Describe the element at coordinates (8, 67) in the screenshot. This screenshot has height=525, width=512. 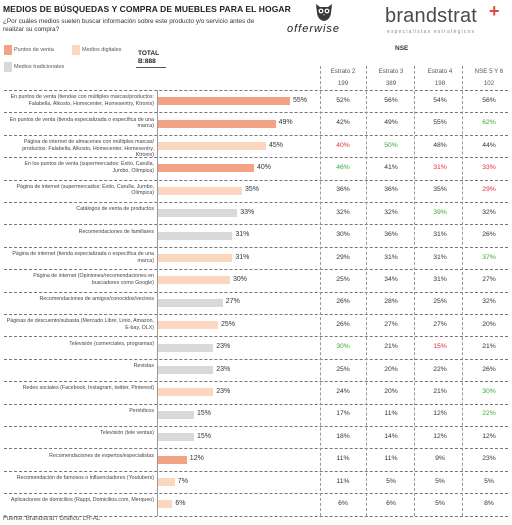
I see `legend-swatch-tradicionales` at that location.